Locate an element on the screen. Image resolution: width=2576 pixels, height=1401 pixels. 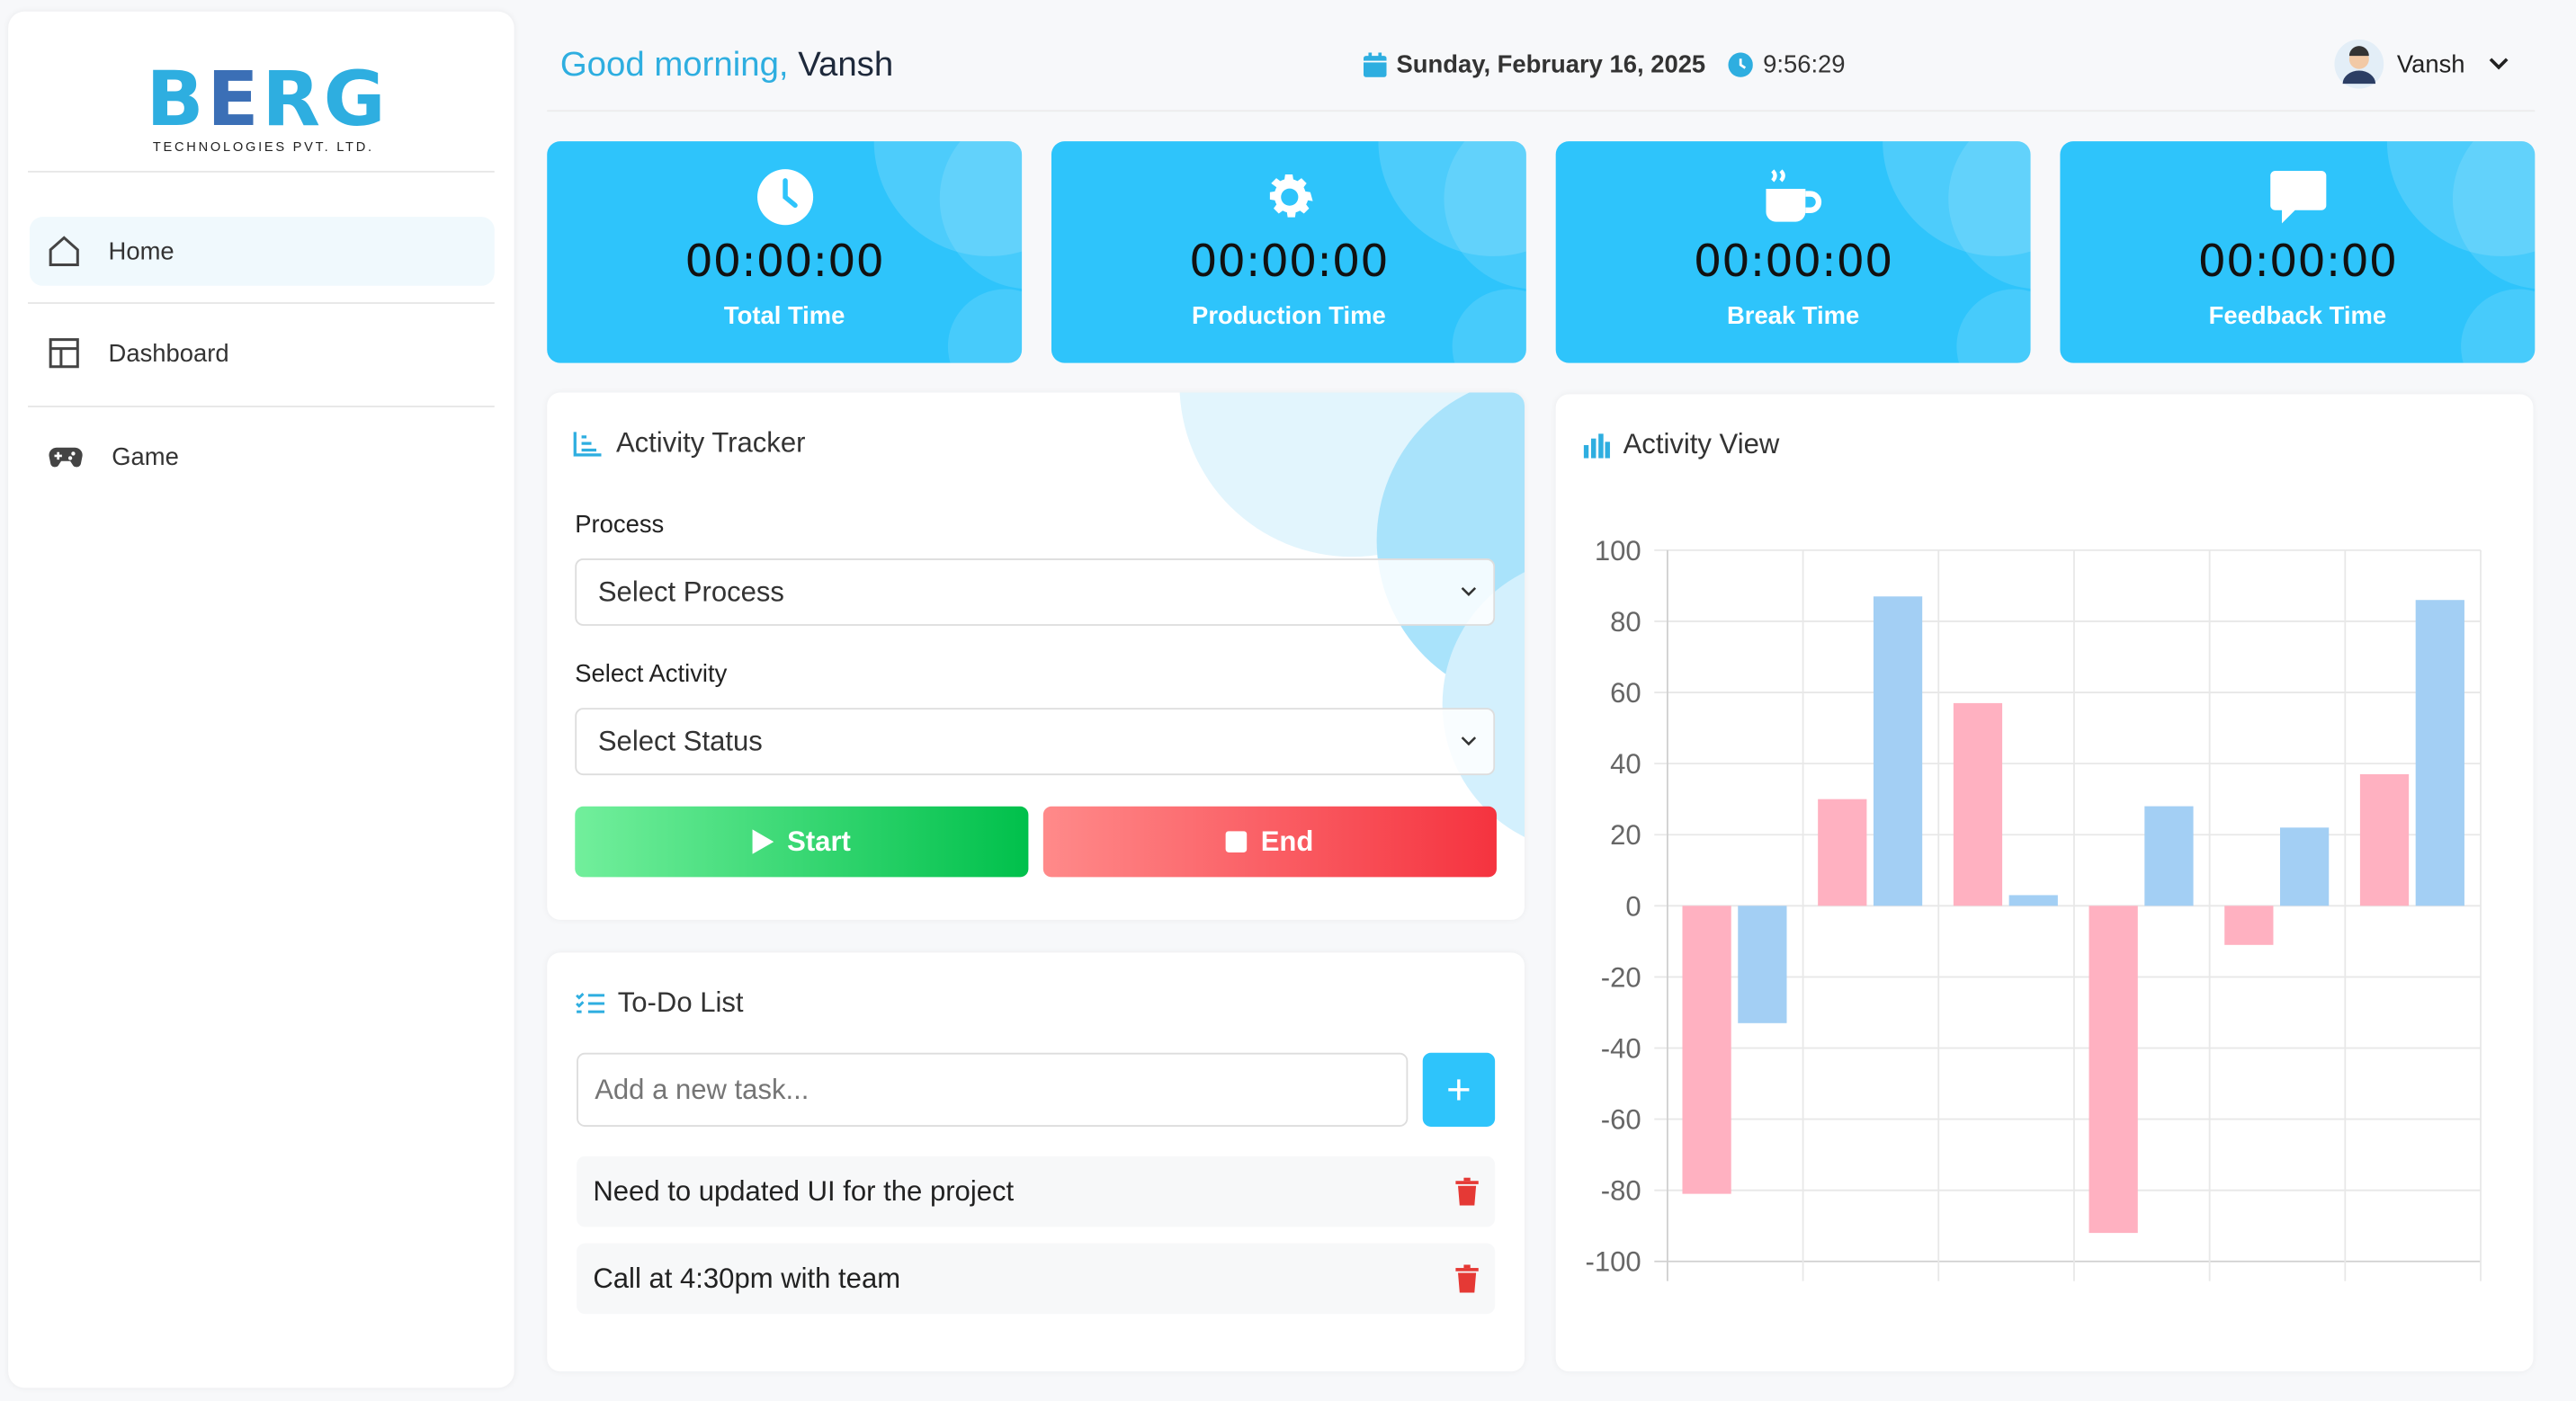
end-button: End is located at coordinates (1269, 842).